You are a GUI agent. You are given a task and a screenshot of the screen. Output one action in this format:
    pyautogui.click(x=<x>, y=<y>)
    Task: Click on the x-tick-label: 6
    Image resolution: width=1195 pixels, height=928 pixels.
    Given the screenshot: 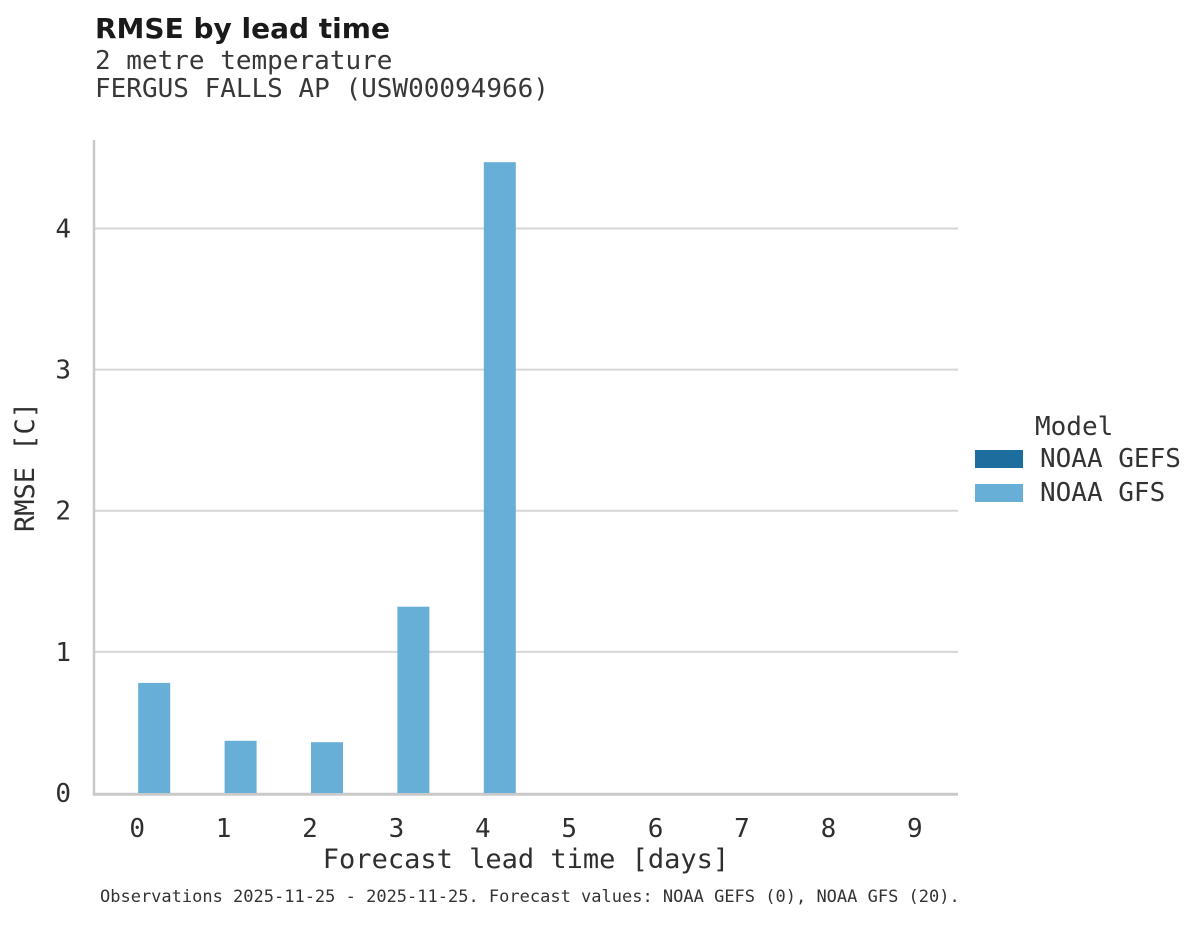 What is the action you would take?
    pyautogui.click(x=656, y=829)
    